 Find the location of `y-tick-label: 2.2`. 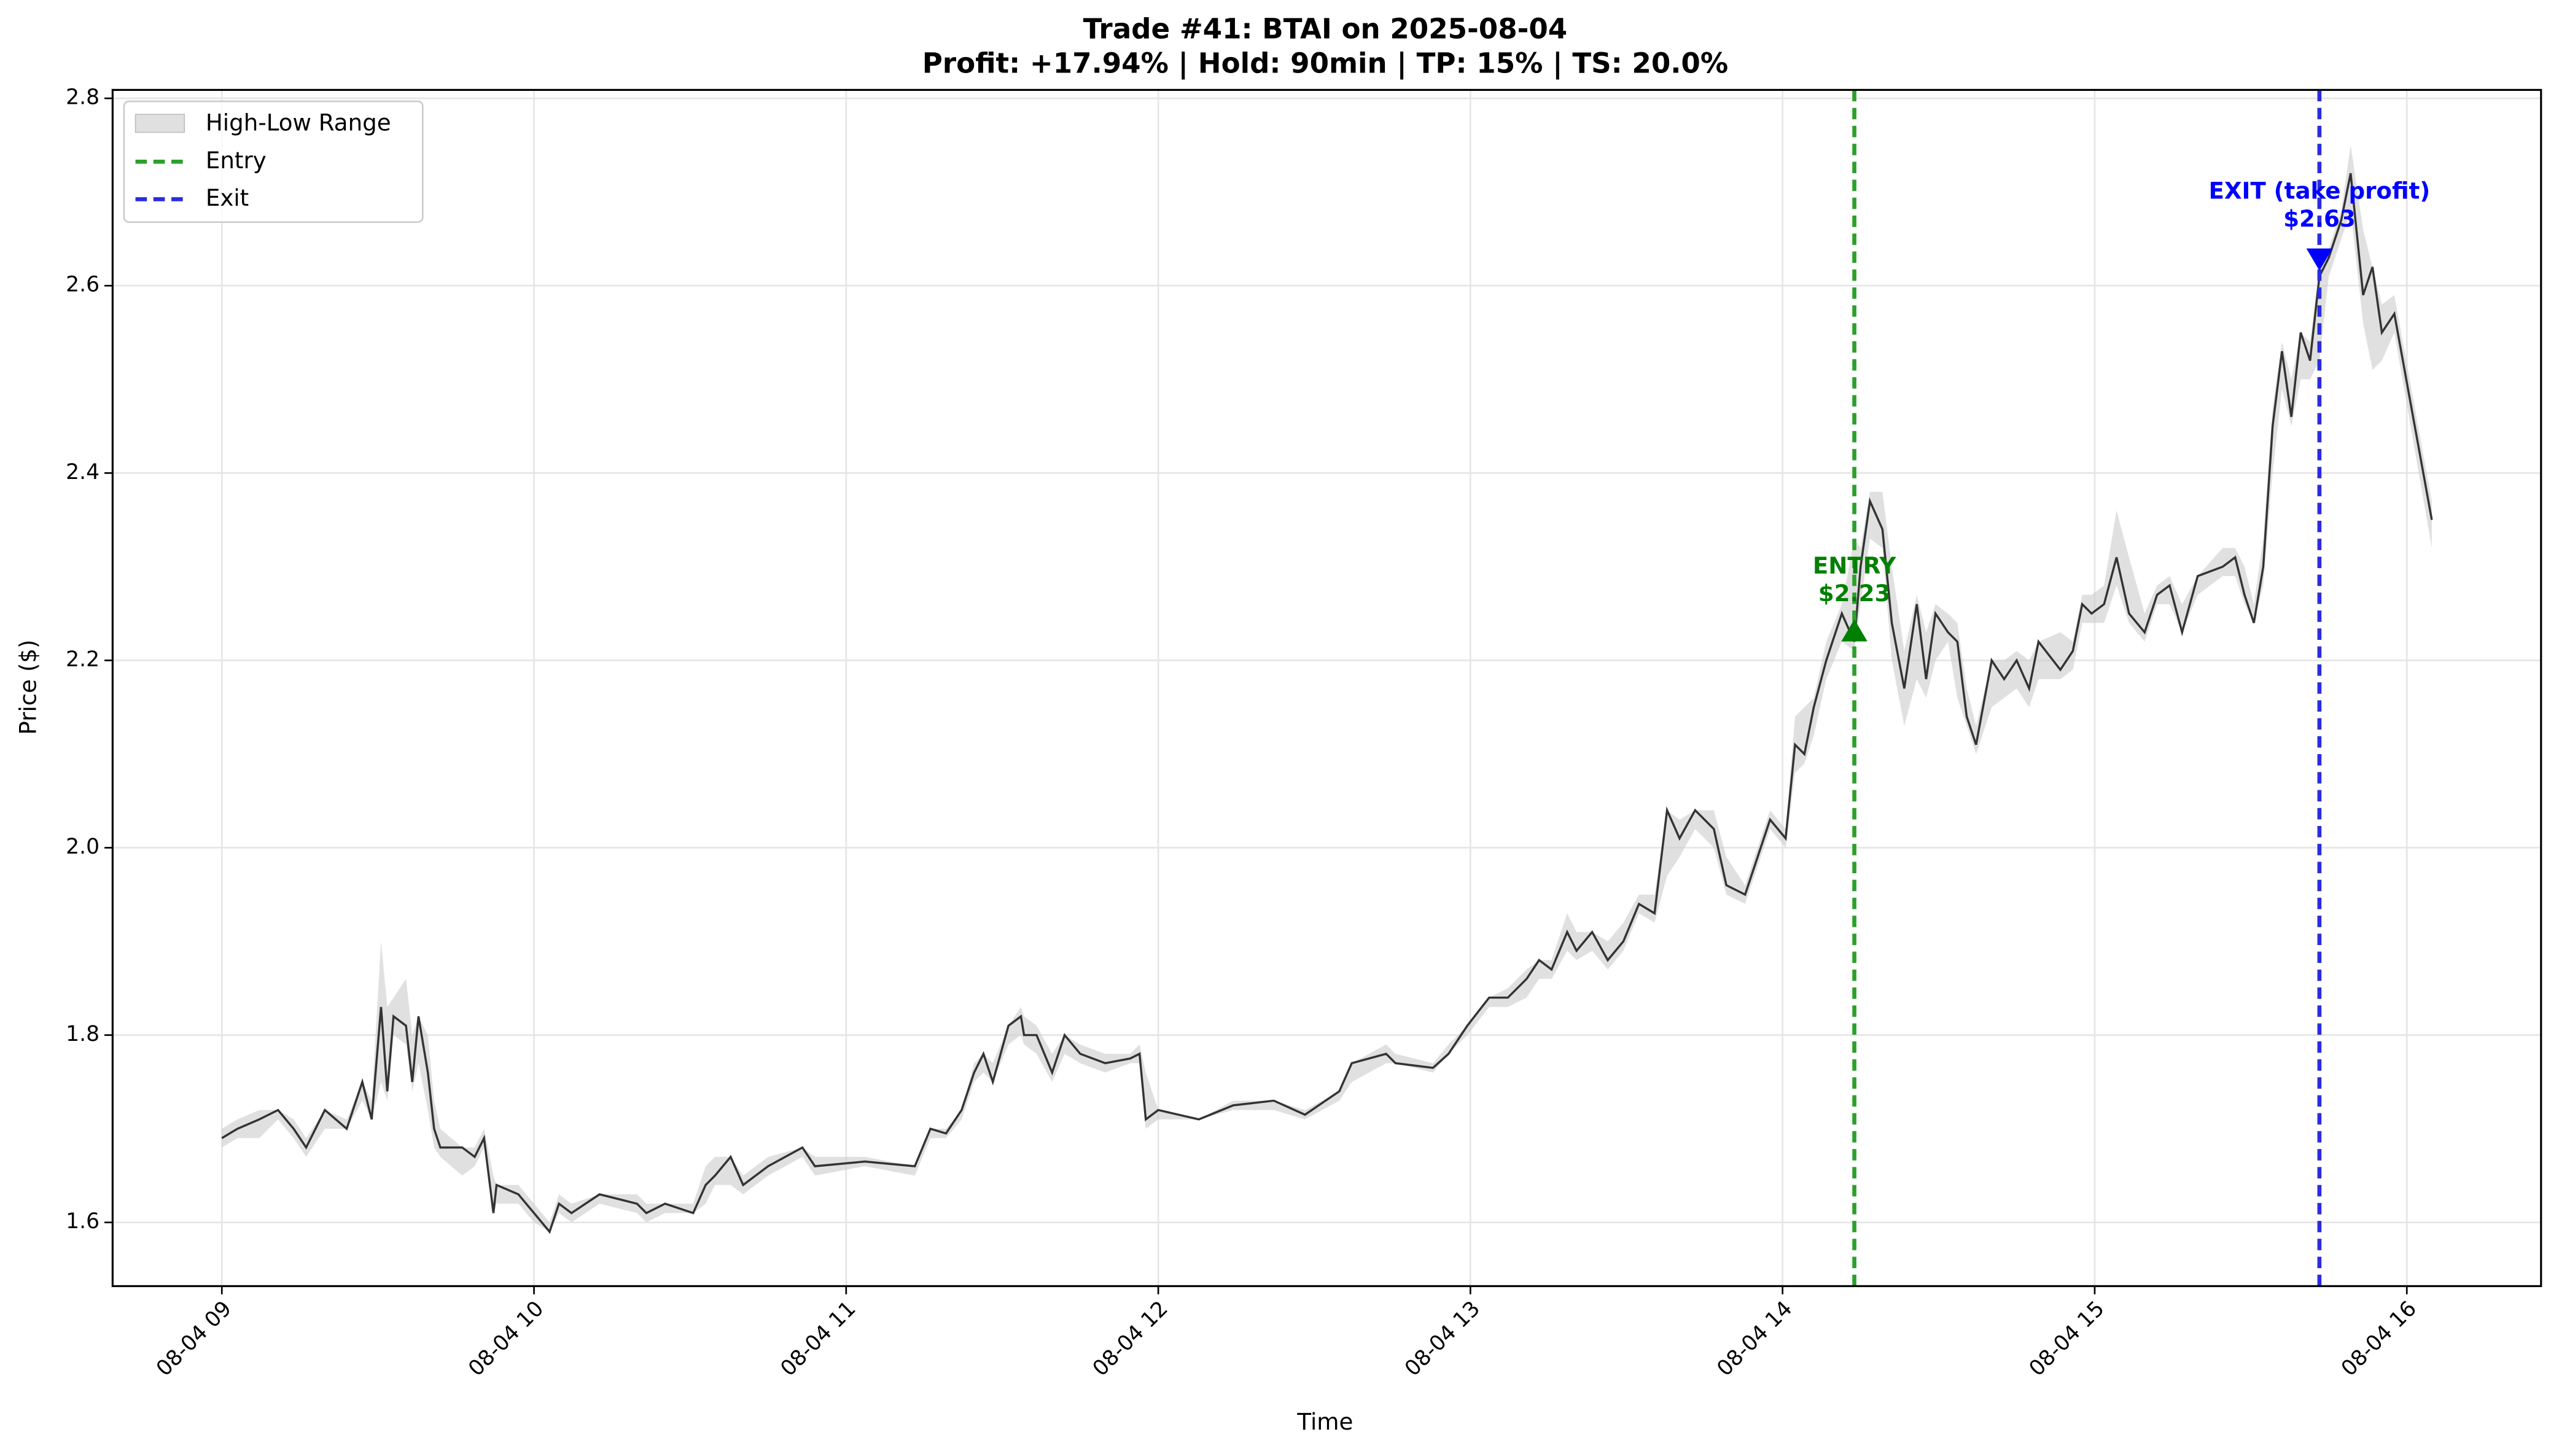

y-tick-label: 2.2 is located at coordinates (82, 659).